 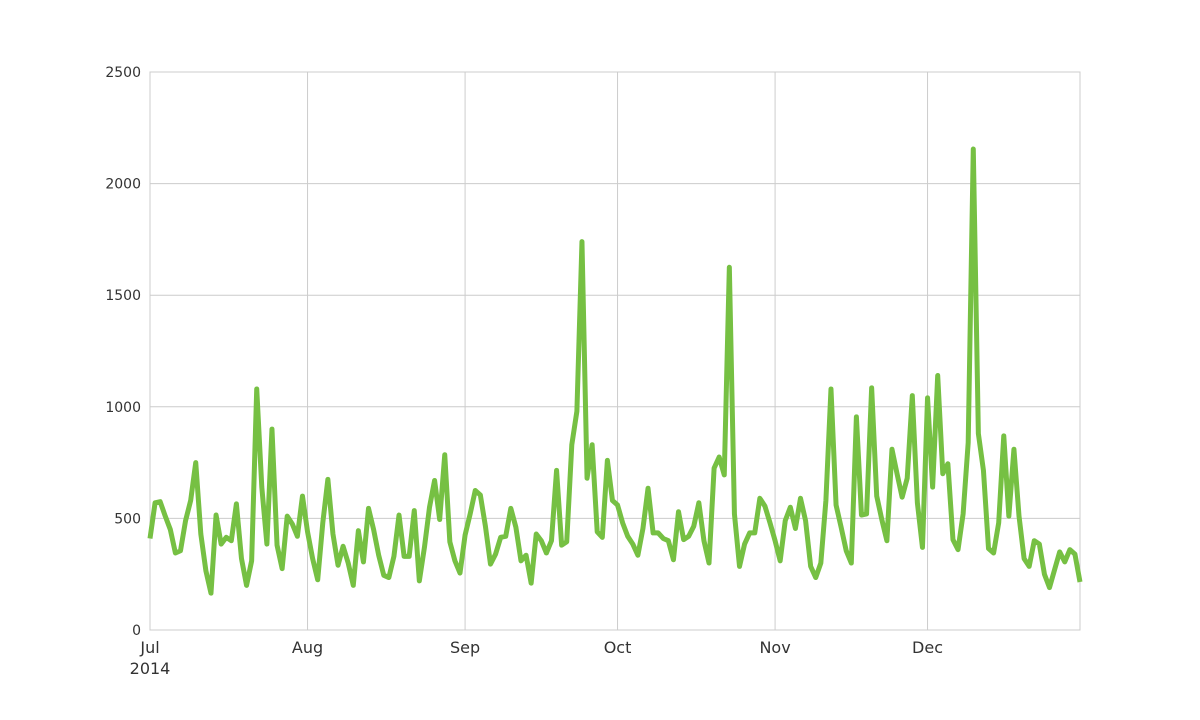 I want to click on y-tick-label: 2500, so click(x=123, y=73).